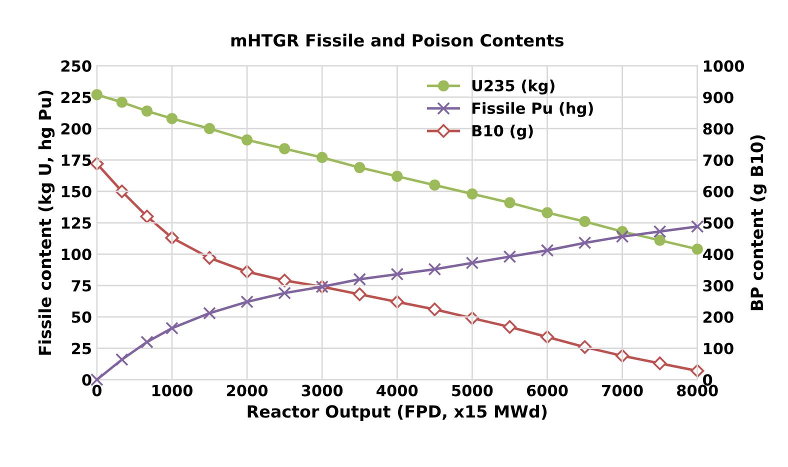 The height and width of the screenshot is (467, 788). What do you see at coordinates (76, 66) in the screenshot?
I see `y-tick-label: 250` at bounding box center [76, 66].